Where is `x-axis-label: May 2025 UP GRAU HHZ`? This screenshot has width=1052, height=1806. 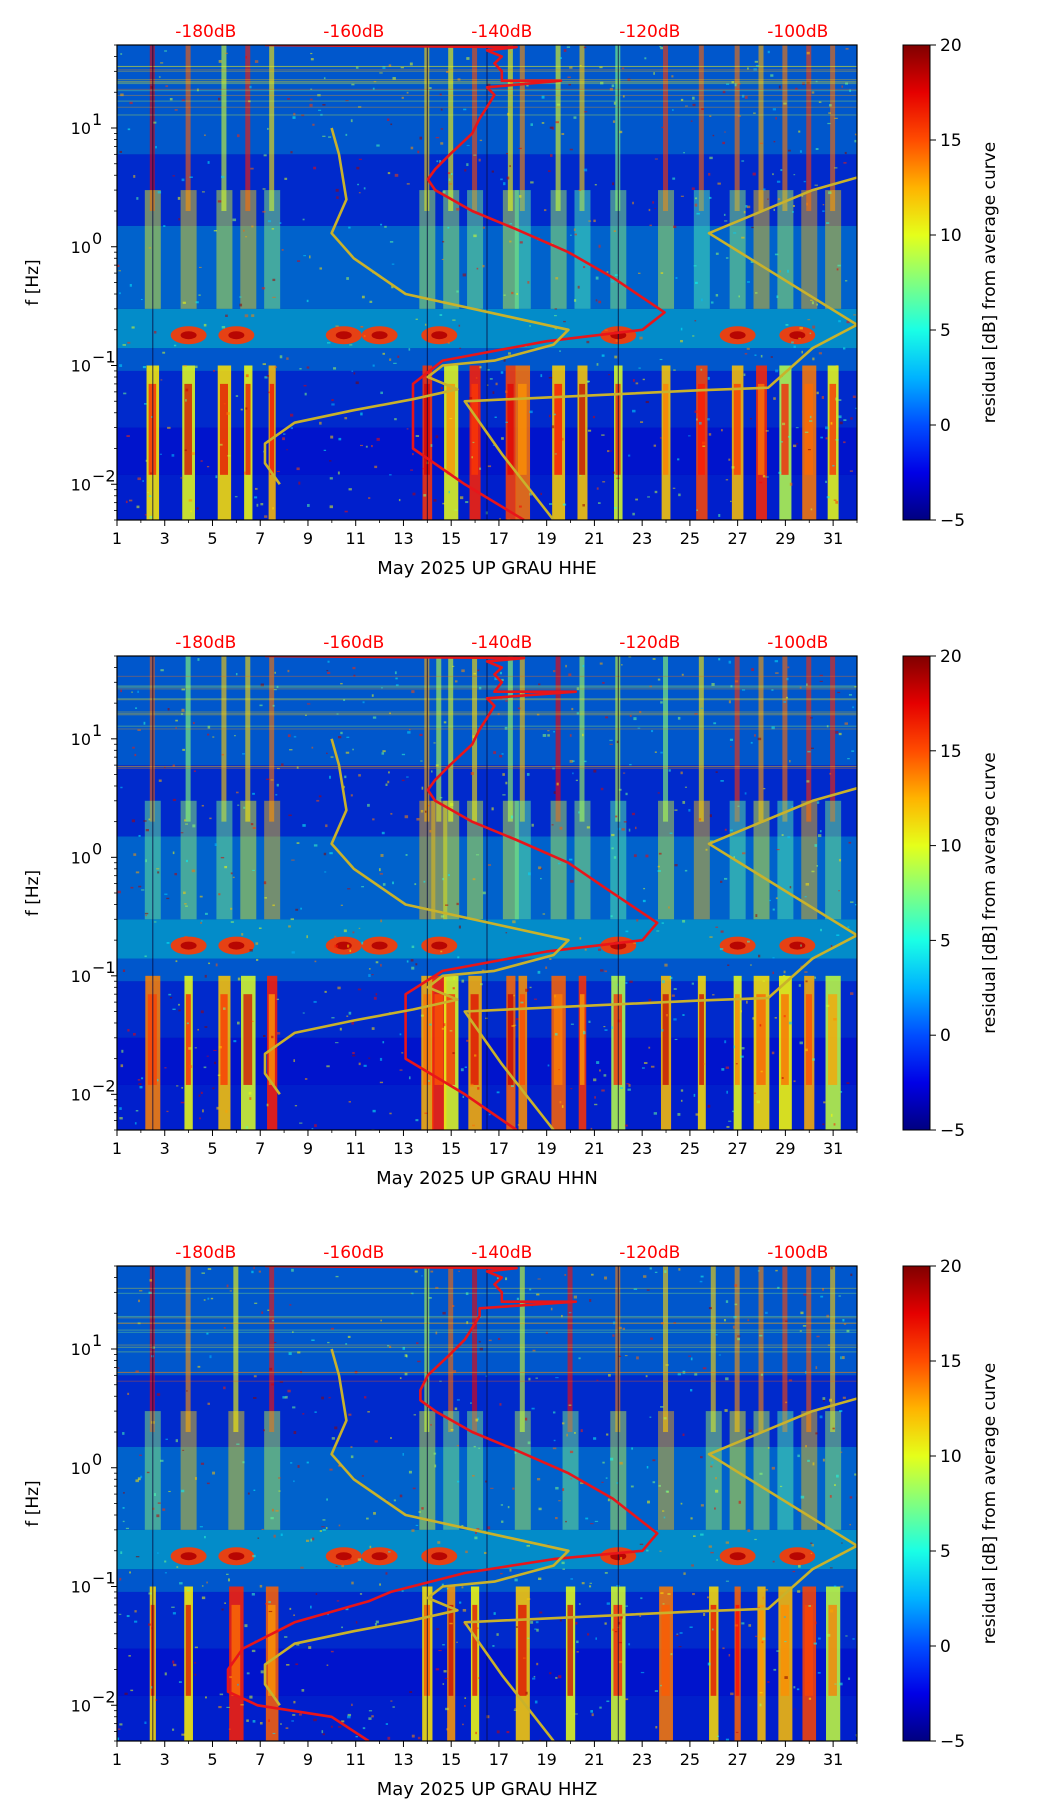
x-axis-label: May 2025 UP GRAU HHZ is located at coordinates (487, 1789).